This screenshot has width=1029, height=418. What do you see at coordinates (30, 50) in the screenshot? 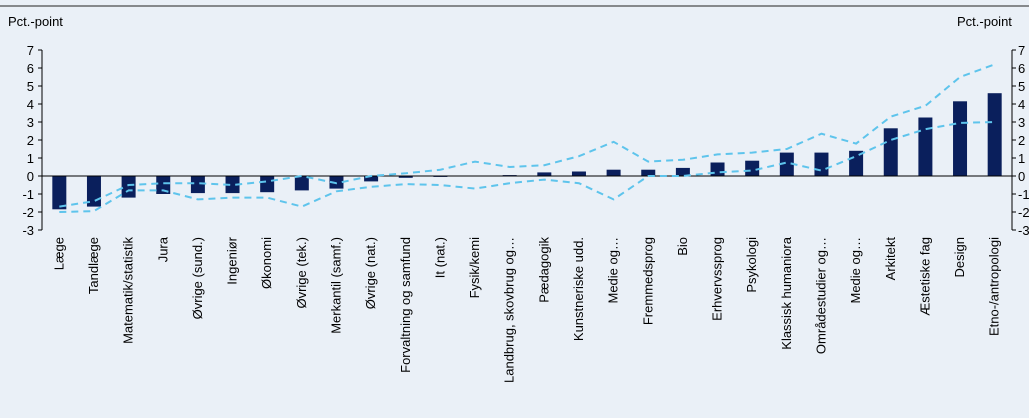
I see `y-tick-left-label: 7` at bounding box center [30, 50].